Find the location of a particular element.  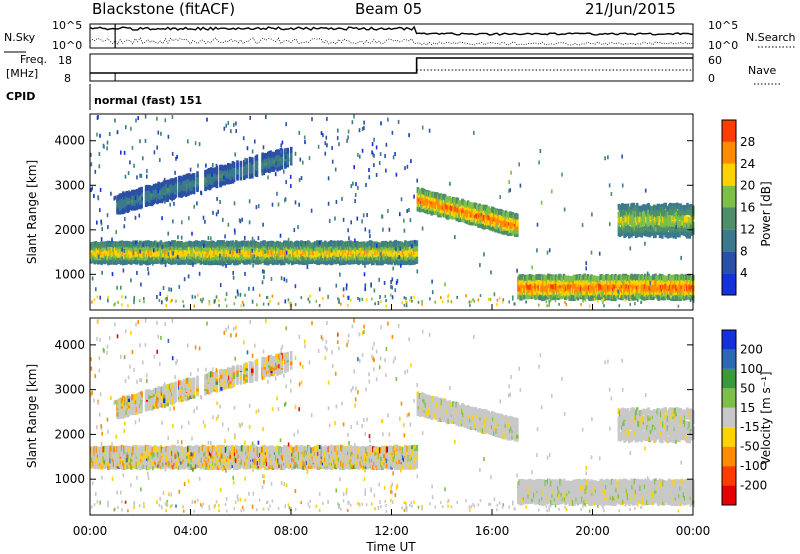

freq-traces is located at coordinates (391, 69).